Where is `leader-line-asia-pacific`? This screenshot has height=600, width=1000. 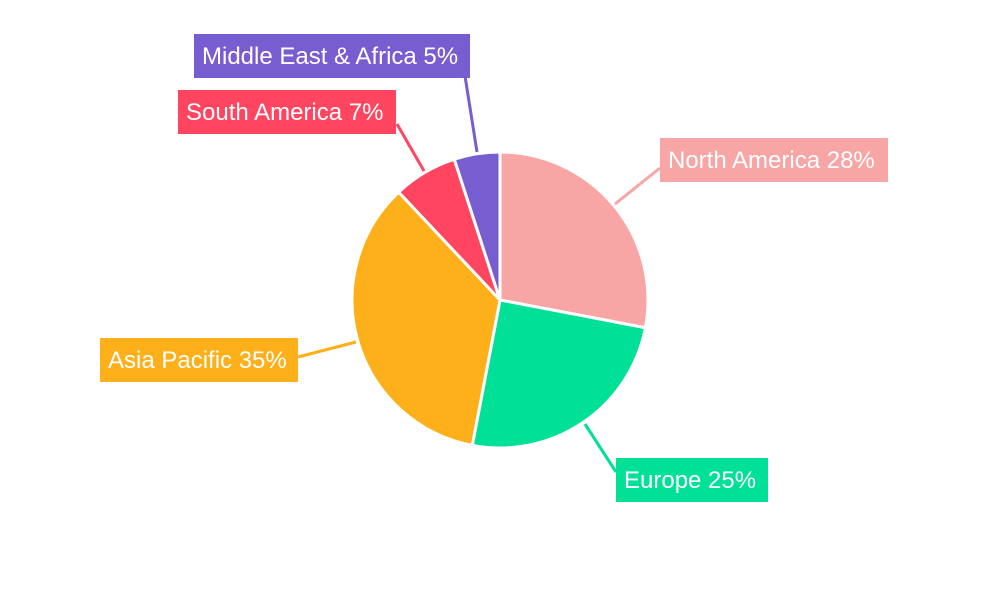 leader-line-asia-pacific is located at coordinates (327, 349).